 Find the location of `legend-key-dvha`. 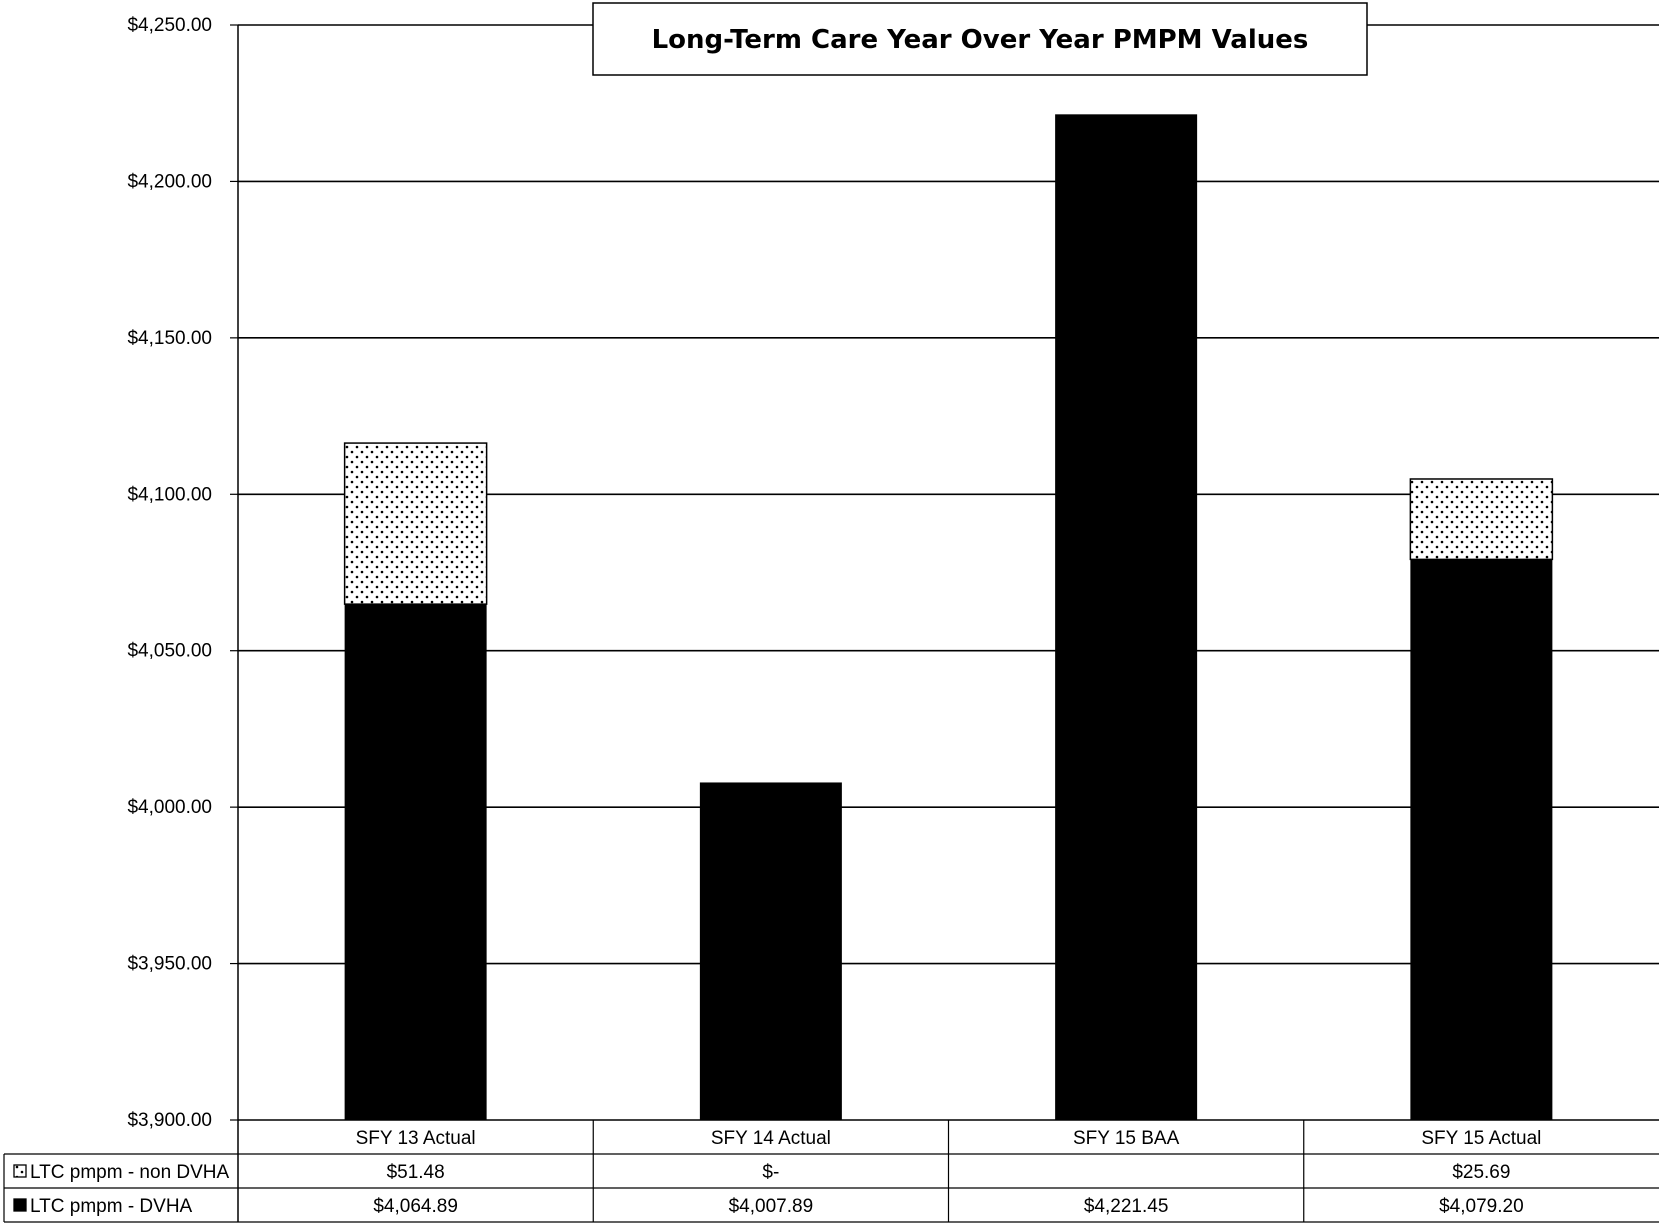

legend-key-dvha is located at coordinates (20, 1205).